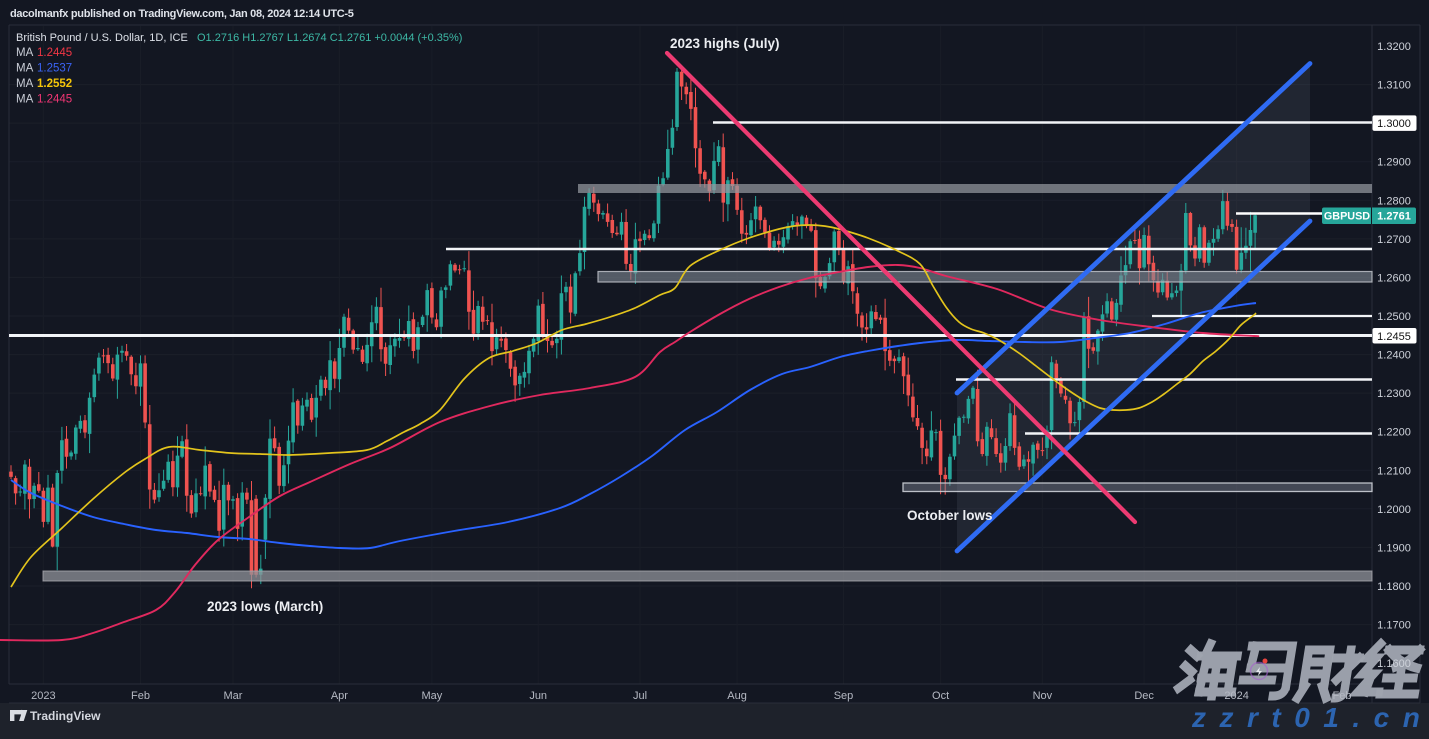 The height and width of the screenshot is (739, 1429). What do you see at coordinates (54, 69) in the screenshot?
I see `svg-text: 1.2537` at bounding box center [54, 69].